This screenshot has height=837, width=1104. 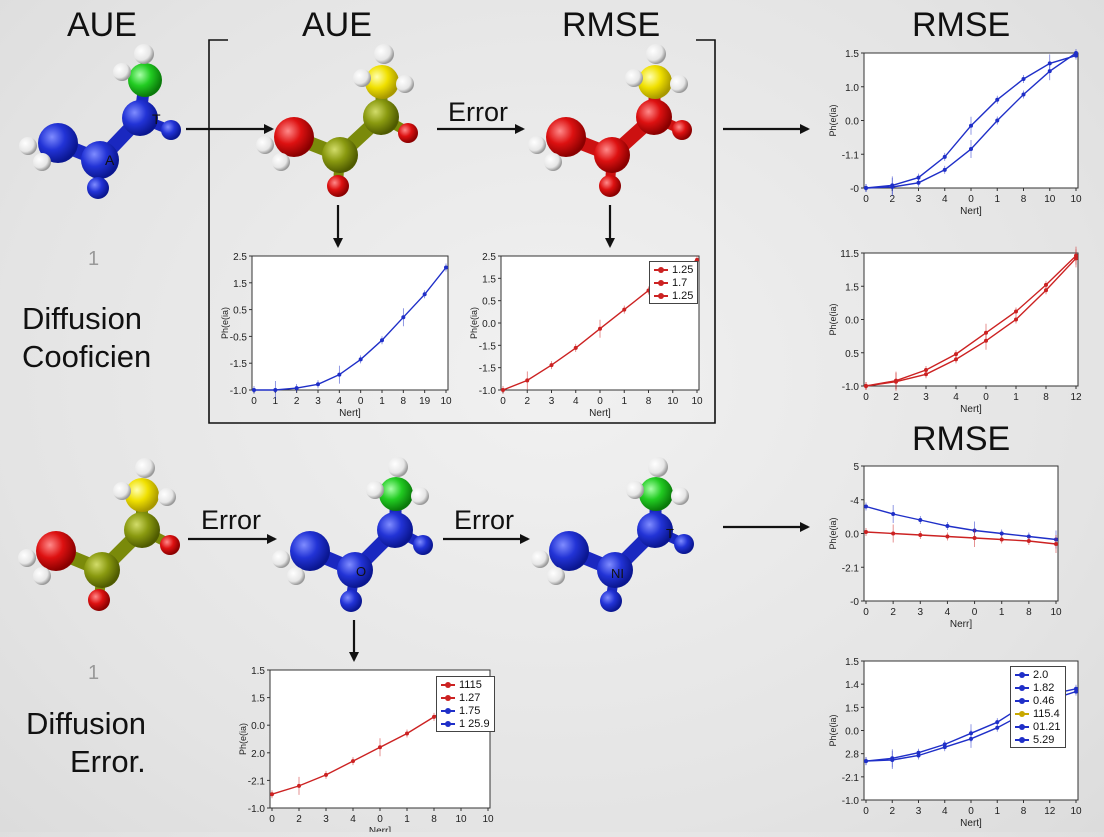 What do you see at coordinates (240, 311) in the screenshot?
I see `y-tick-label: 0.5` at bounding box center [240, 311].